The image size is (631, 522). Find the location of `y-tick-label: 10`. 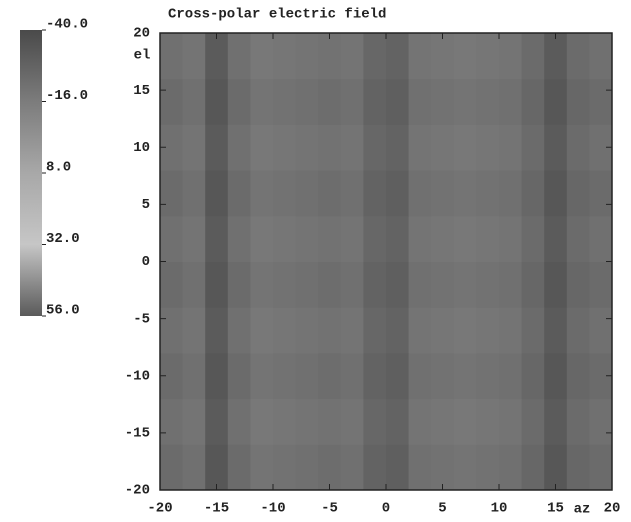

y-tick-label: 10 is located at coordinates (141, 148).